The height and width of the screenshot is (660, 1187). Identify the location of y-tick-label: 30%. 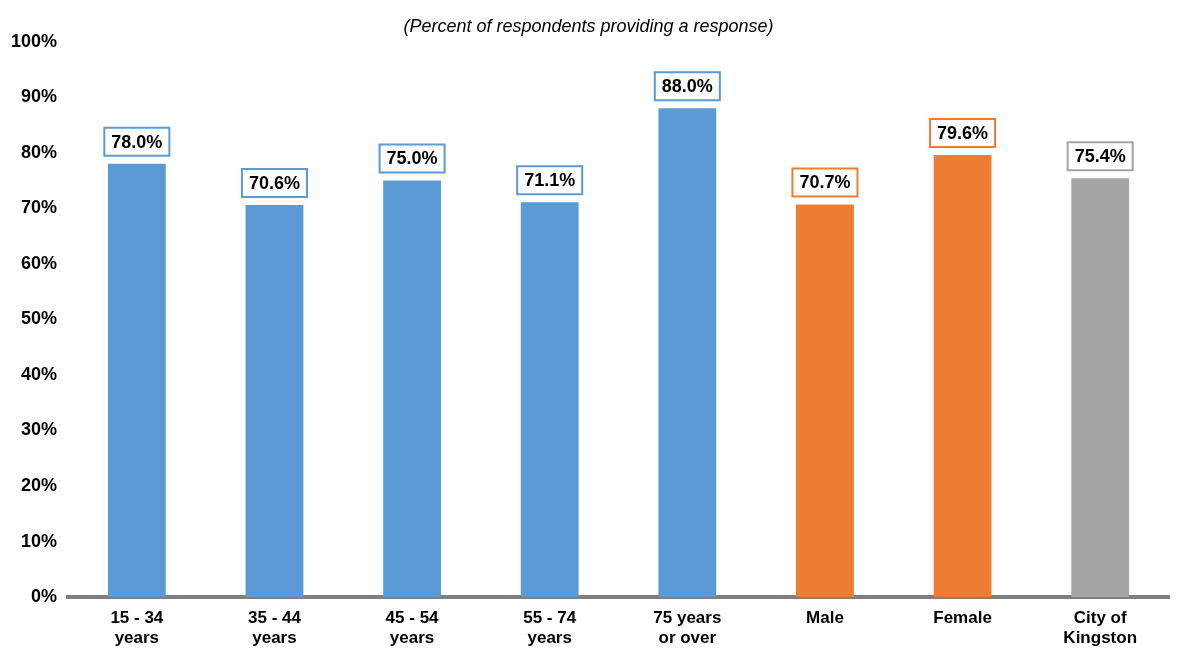
(39, 429).